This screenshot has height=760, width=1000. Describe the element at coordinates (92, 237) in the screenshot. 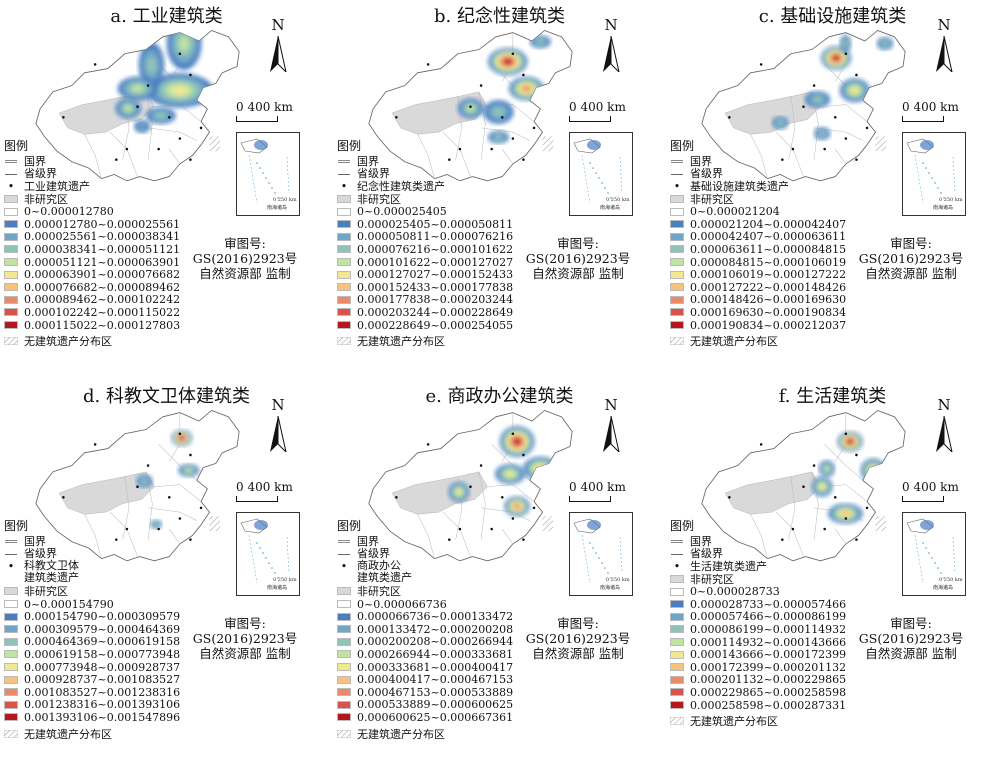

I see `legend-density-class: 0.000025561~0.000038341` at that location.